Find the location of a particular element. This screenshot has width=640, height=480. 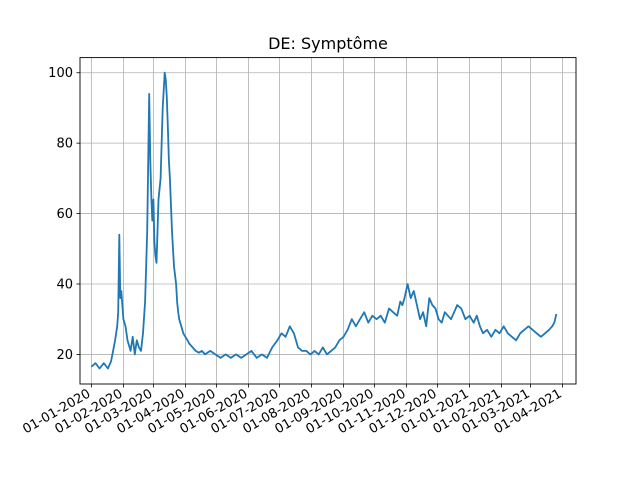

y-tick-label: 60 is located at coordinates (64, 214).